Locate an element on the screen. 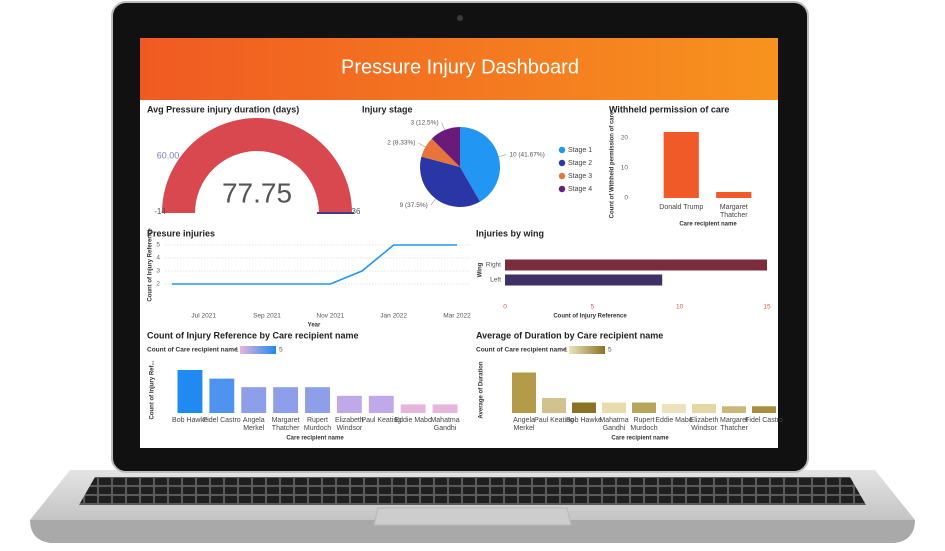 The height and width of the screenshot is (551, 945). dashboard-header is located at coordinates (459, 69).